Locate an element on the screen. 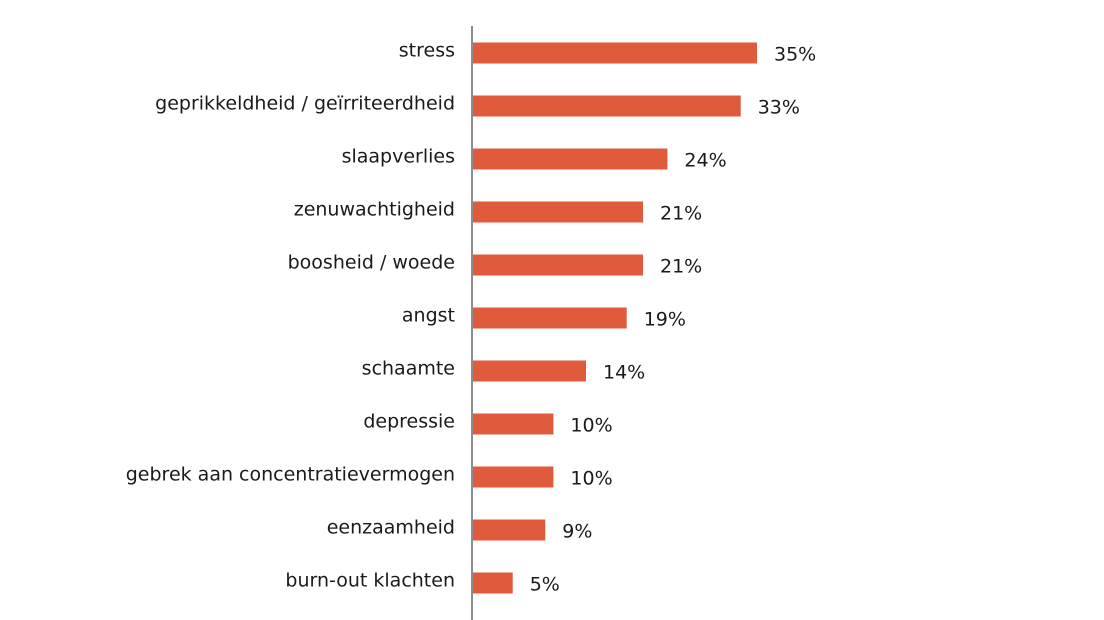 The image size is (1104, 620). category-label: eenzaamheid is located at coordinates (391, 528).